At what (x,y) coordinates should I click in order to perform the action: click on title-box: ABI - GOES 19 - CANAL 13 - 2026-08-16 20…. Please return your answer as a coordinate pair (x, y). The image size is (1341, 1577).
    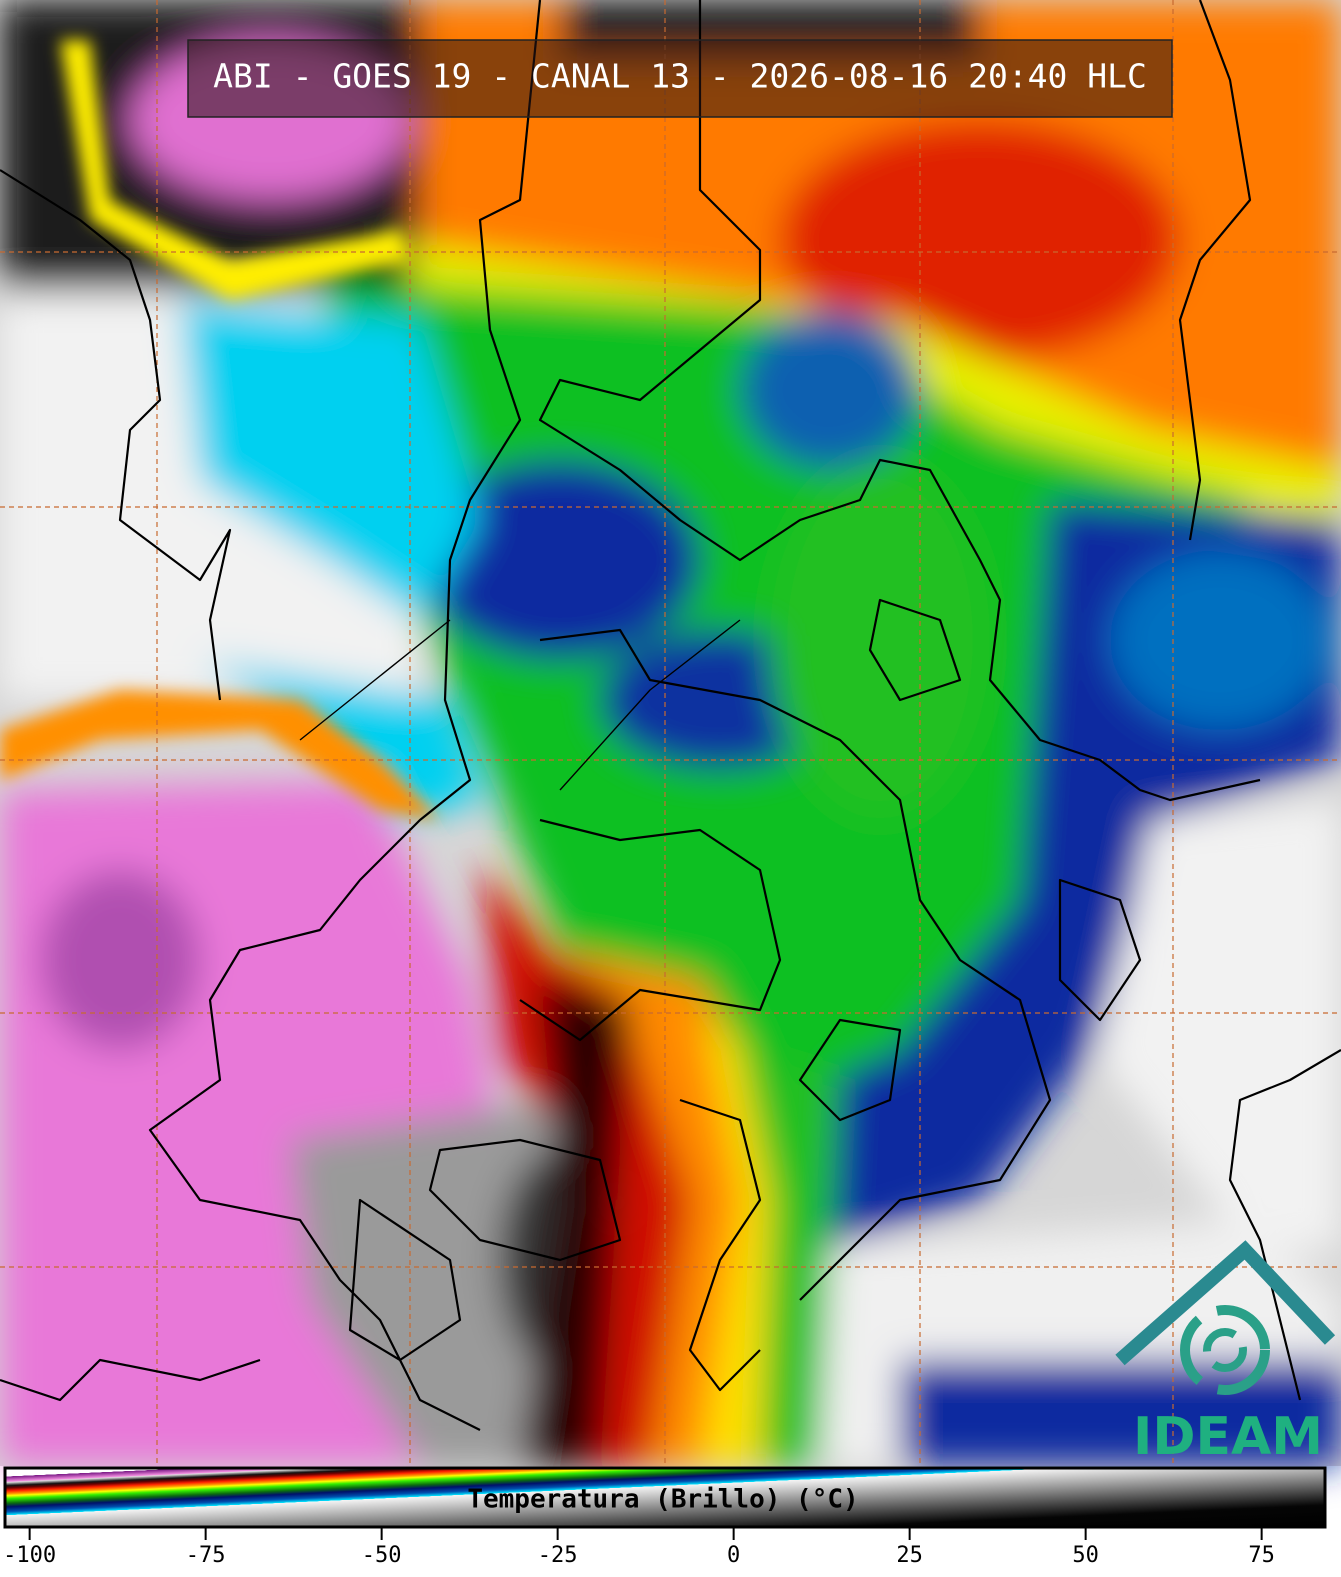
    Looking at the image, I should click on (680, 78).